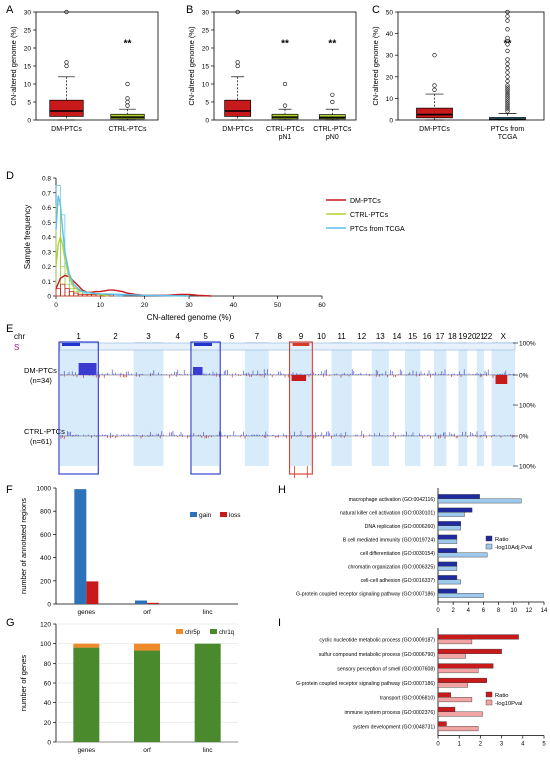 Image resolution: width=550 pixels, height=767 pixels. Describe the element at coordinates (278, 305) in the screenshot. I see `x-tick-label: 50` at that location.